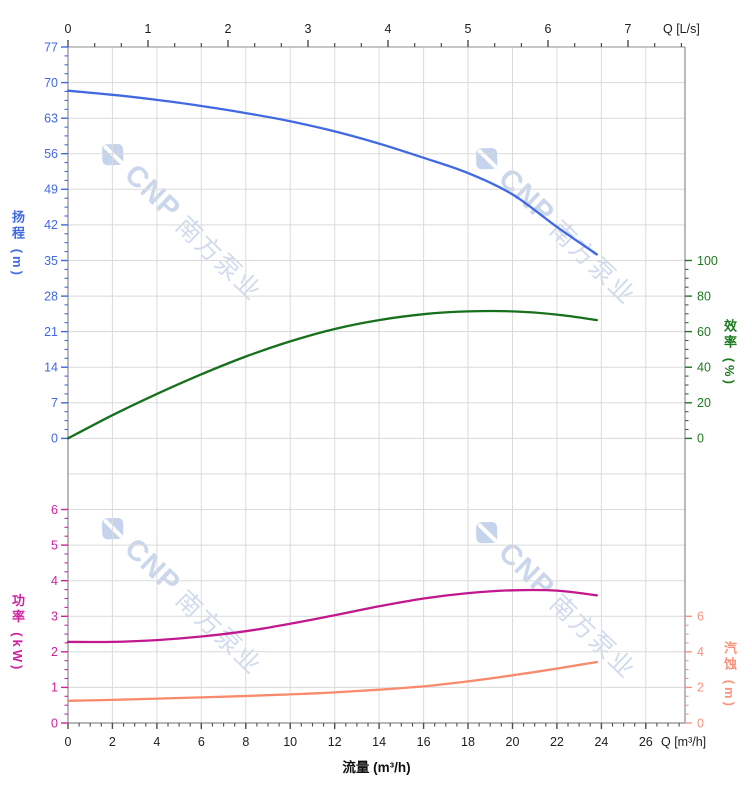 This screenshot has width=752, height=797. Describe the element at coordinates (51, 296) in the screenshot. I see `tick-label: 28` at that location.